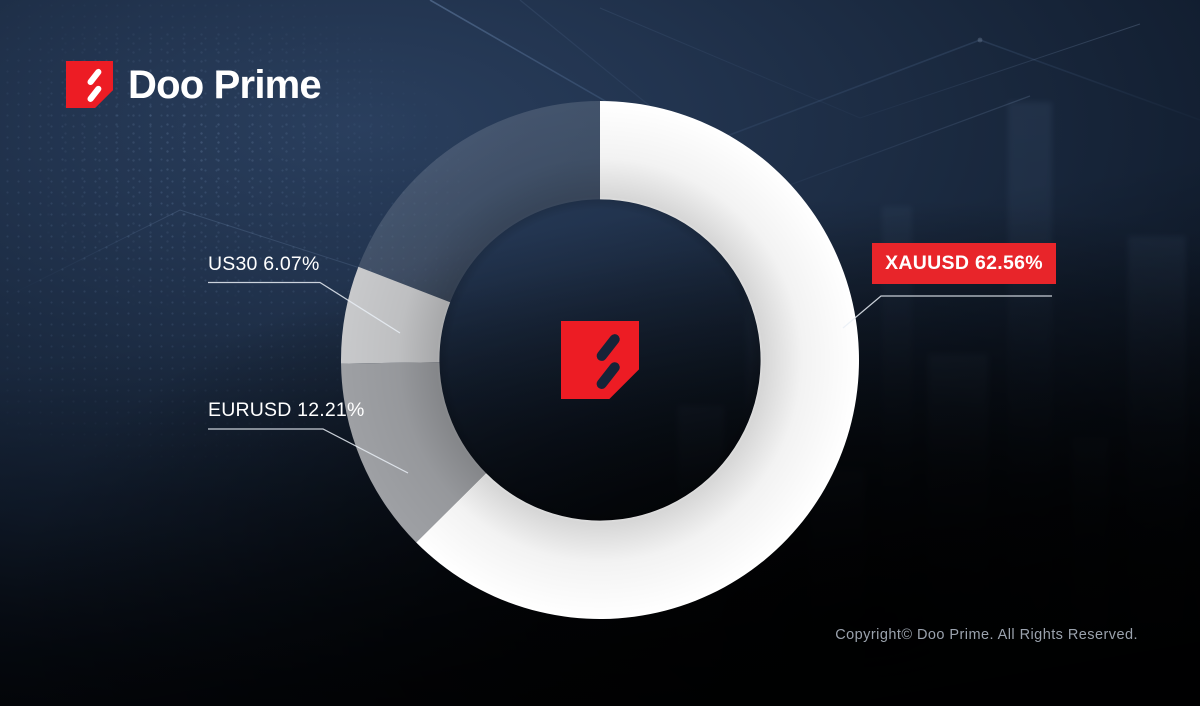 This screenshot has width=1200, height=706. Describe the element at coordinates (264, 264) in the screenshot. I see `callout-label-us30: US30 6.07%` at that location.